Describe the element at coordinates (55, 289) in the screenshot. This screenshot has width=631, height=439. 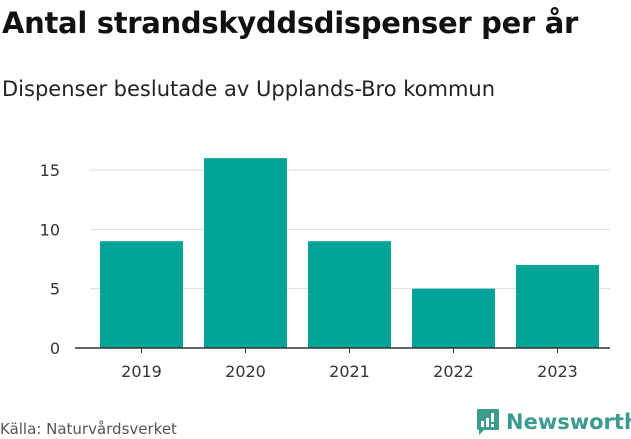
I see `y-tick-label: 5` at that location.